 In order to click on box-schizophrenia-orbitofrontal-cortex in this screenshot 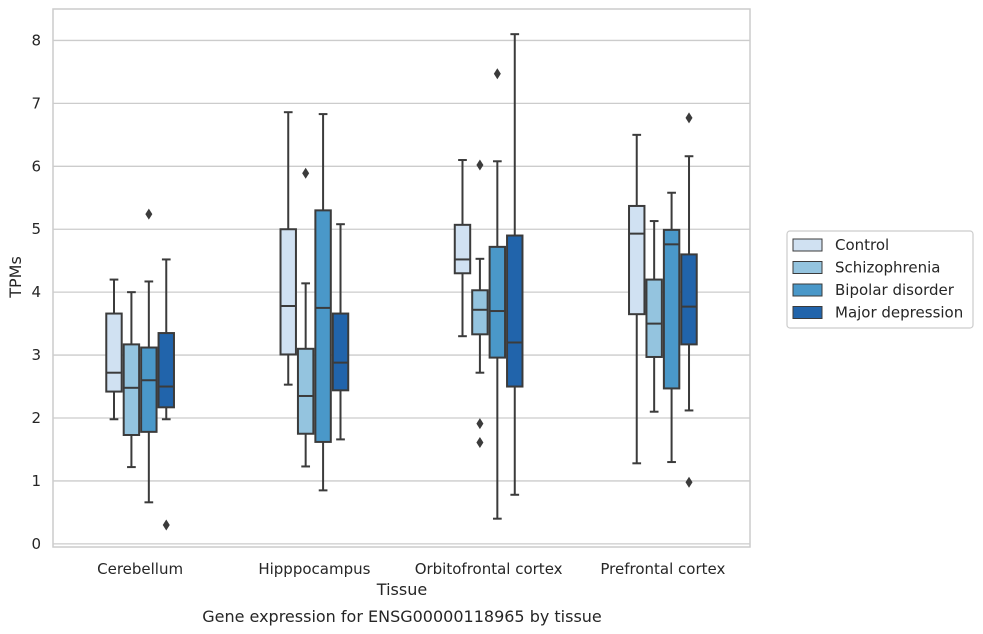, I will do `click(480, 304)`.